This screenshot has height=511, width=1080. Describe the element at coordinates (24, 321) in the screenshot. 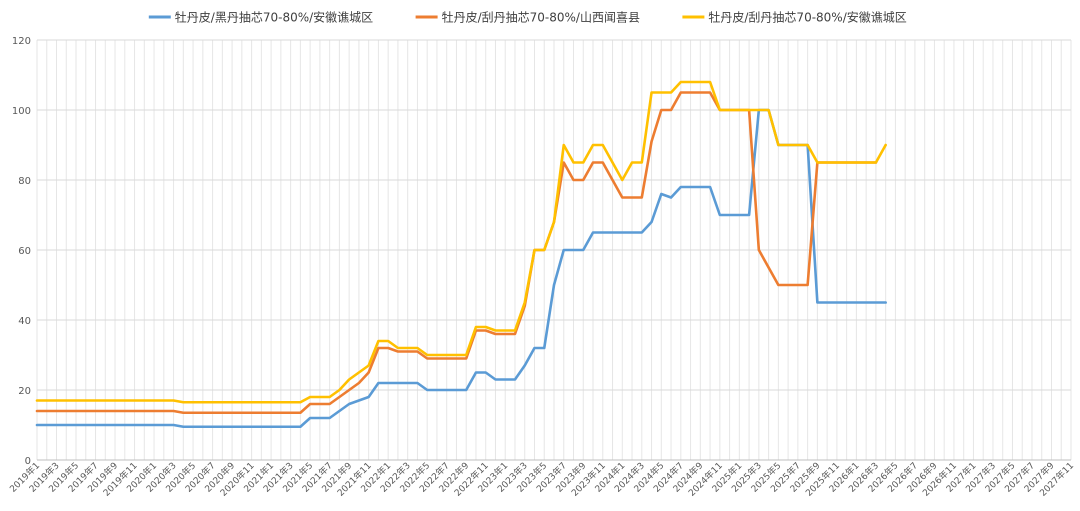

I see `y-tick-label: 40` at that location.